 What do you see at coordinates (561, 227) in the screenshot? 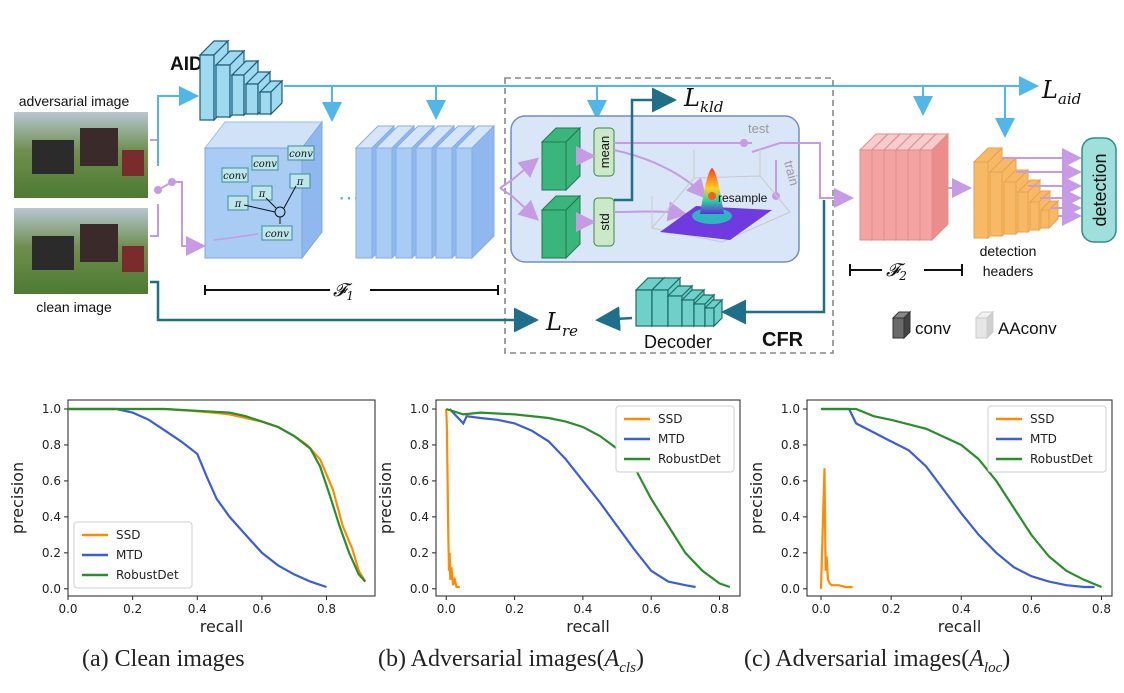
I see `std-green-block` at bounding box center [561, 227].